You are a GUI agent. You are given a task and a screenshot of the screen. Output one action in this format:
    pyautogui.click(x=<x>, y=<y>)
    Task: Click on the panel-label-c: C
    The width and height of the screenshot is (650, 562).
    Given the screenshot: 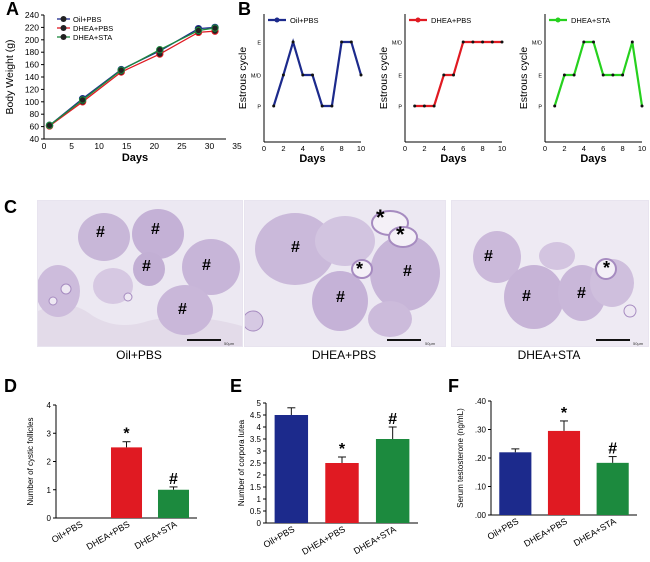 What is the action you would take?
    pyautogui.click(x=10, y=207)
    